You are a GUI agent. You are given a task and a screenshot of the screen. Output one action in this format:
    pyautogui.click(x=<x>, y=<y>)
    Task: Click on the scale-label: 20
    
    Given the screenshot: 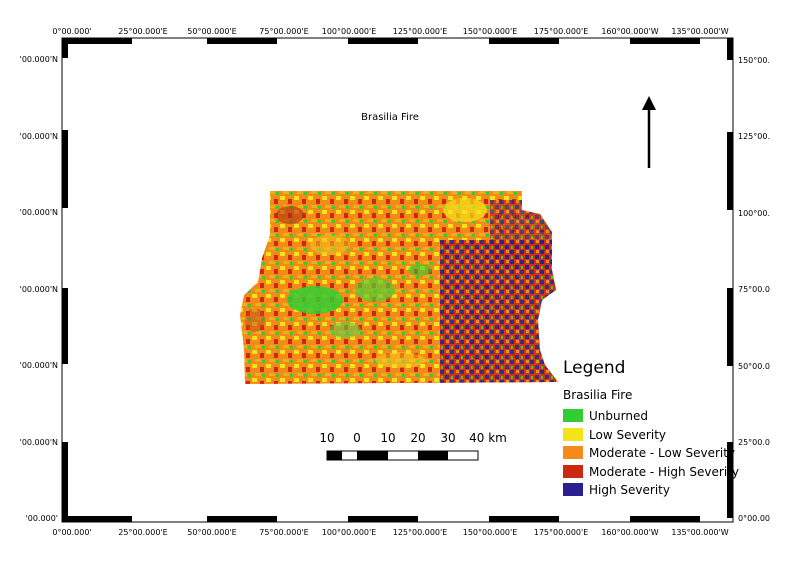 What is the action you would take?
    pyautogui.click(x=417, y=438)
    